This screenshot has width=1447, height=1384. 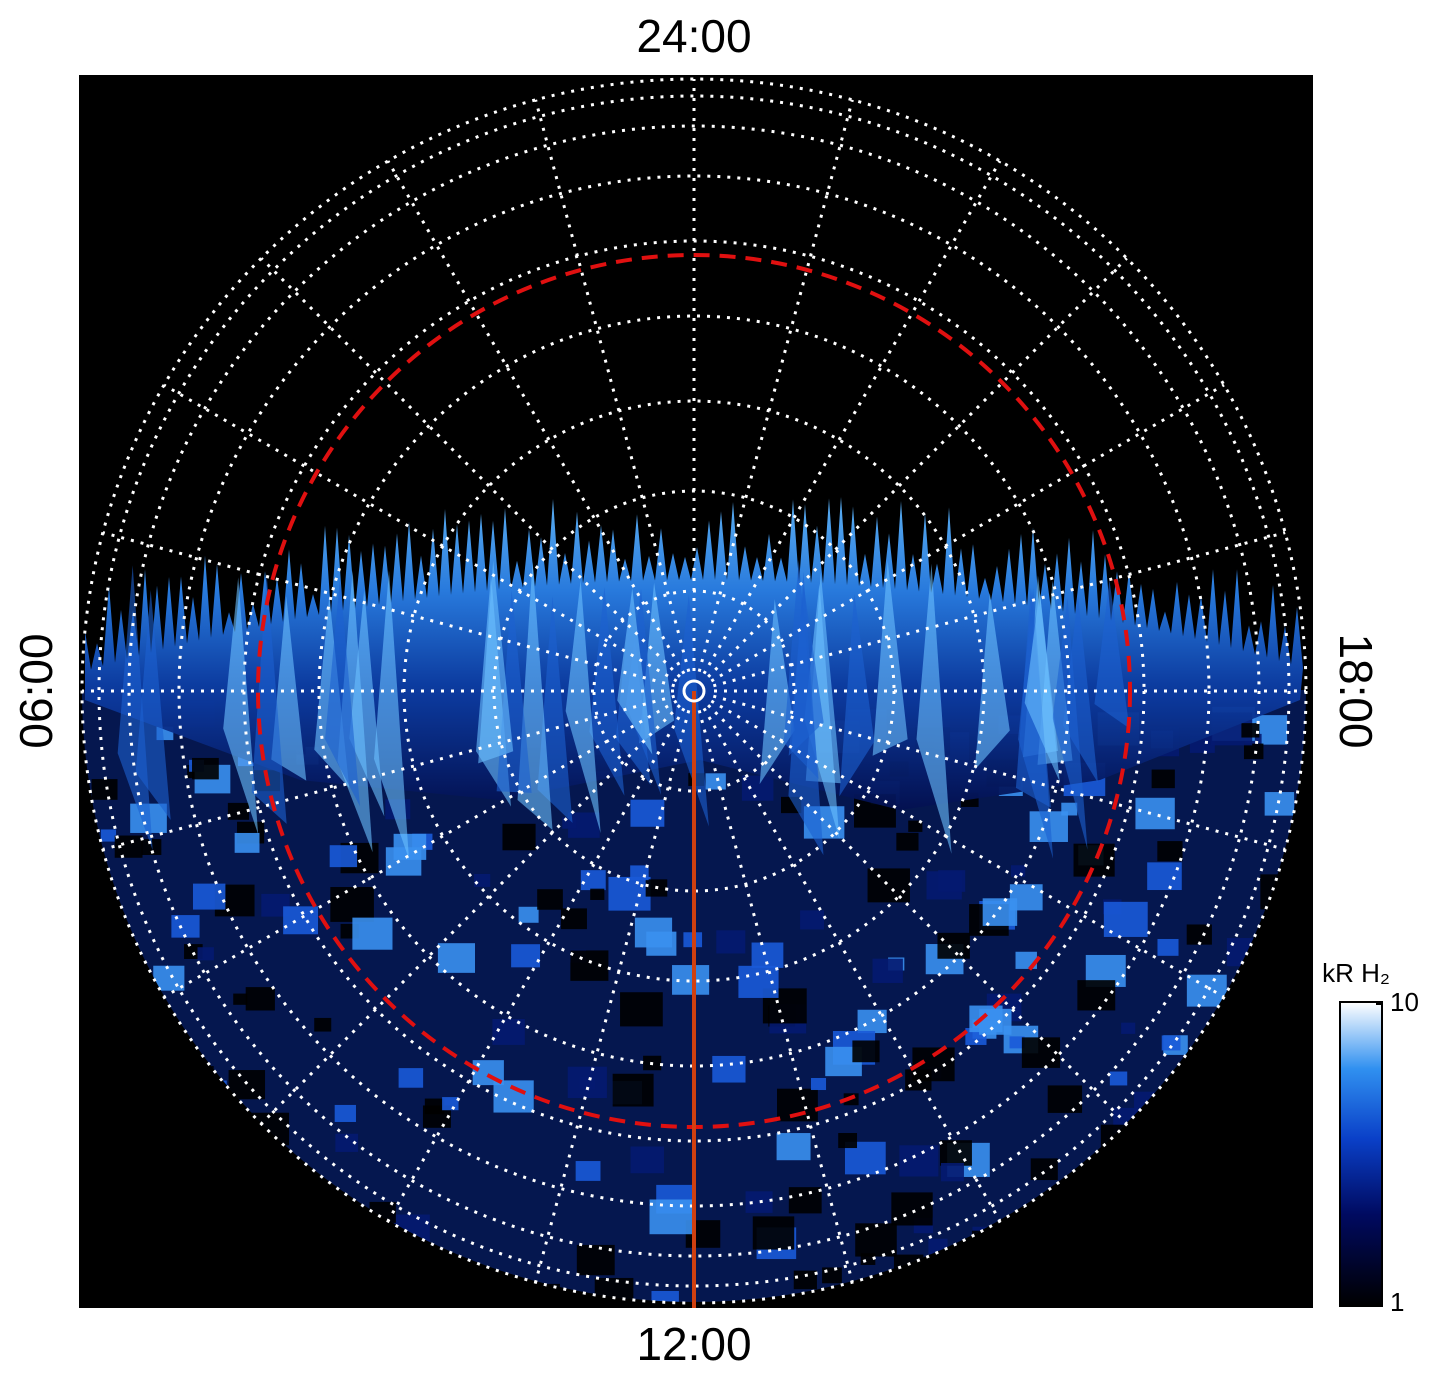 I want to click on right-label: 18:00, so click(x=1356, y=690).